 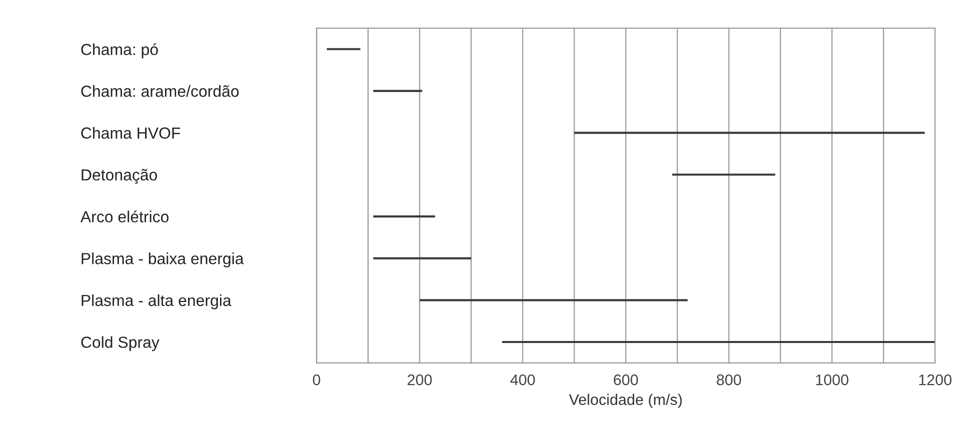 What do you see at coordinates (832, 380) in the screenshot?
I see `x-tick-label: 1000` at bounding box center [832, 380].